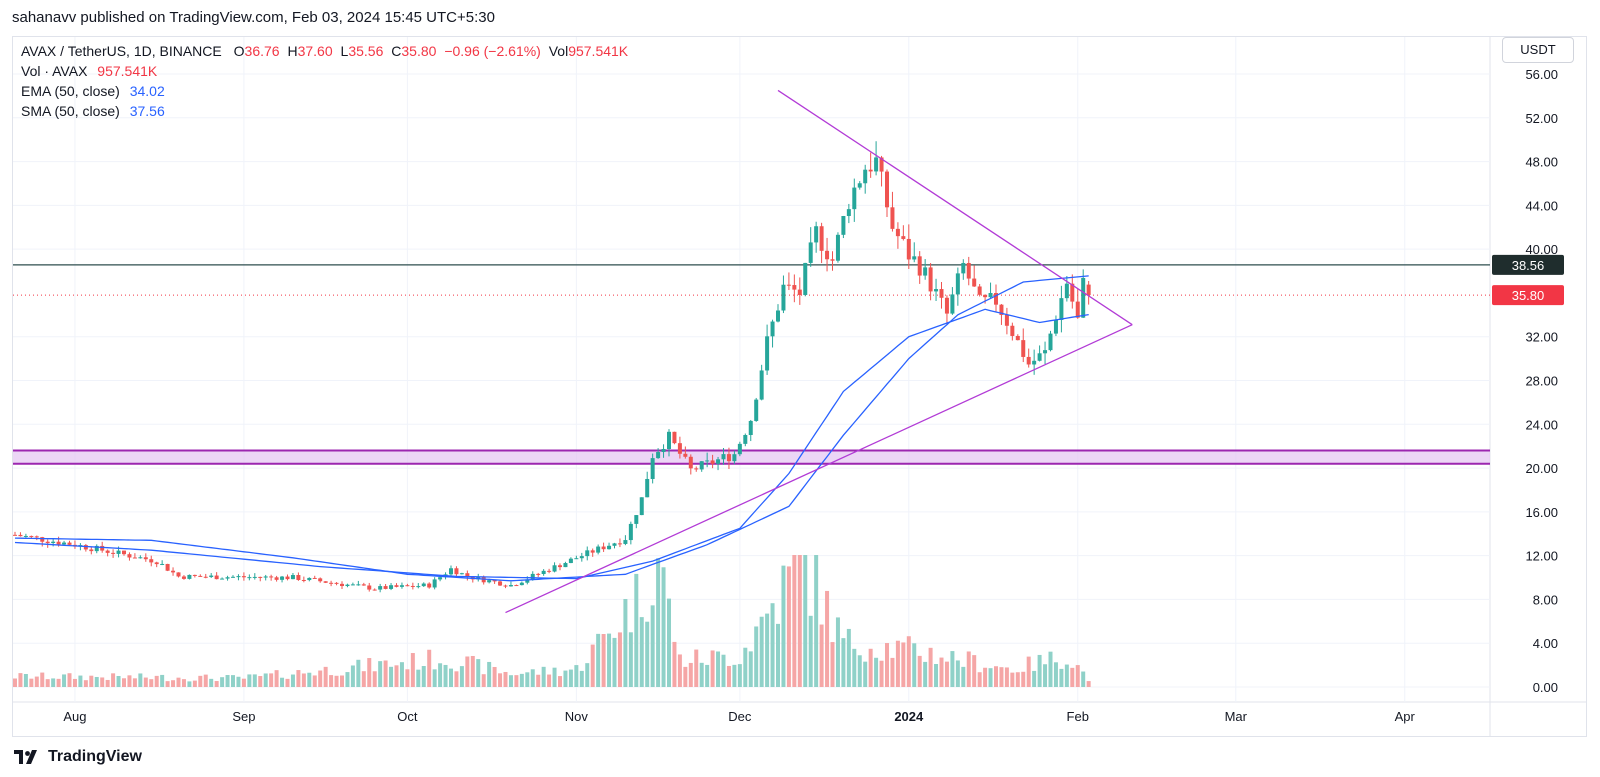 The image size is (1600, 777). Describe the element at coordinates (955, 207) in the screenshot. I see `triangle-upper-trendline` at that location.